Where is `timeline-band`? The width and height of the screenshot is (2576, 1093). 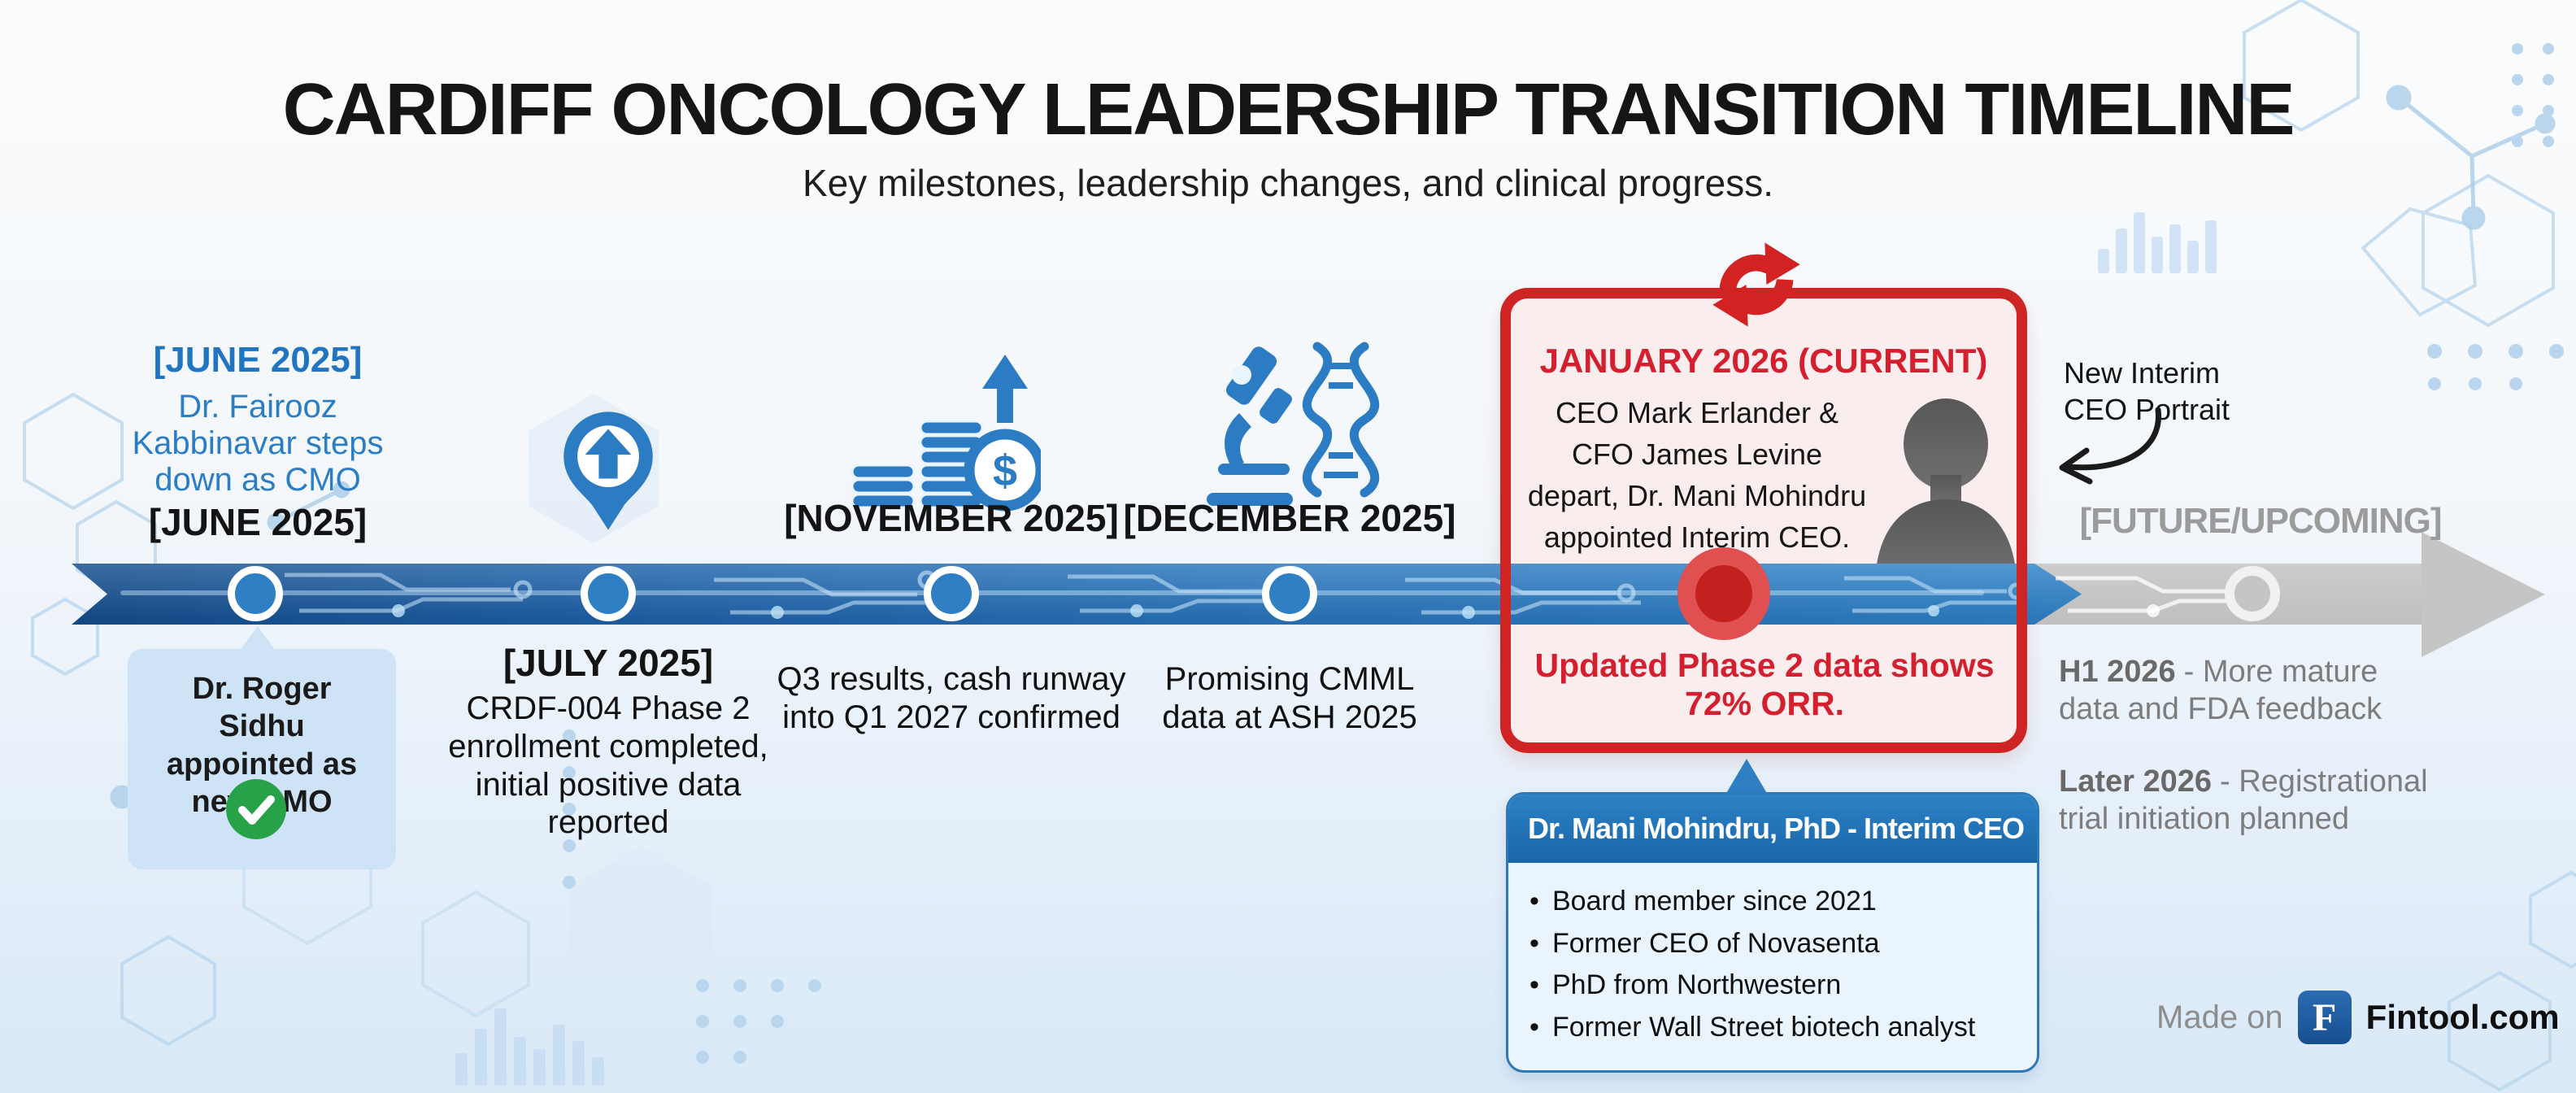 timeline-band is located at coordinates (1077, 594).